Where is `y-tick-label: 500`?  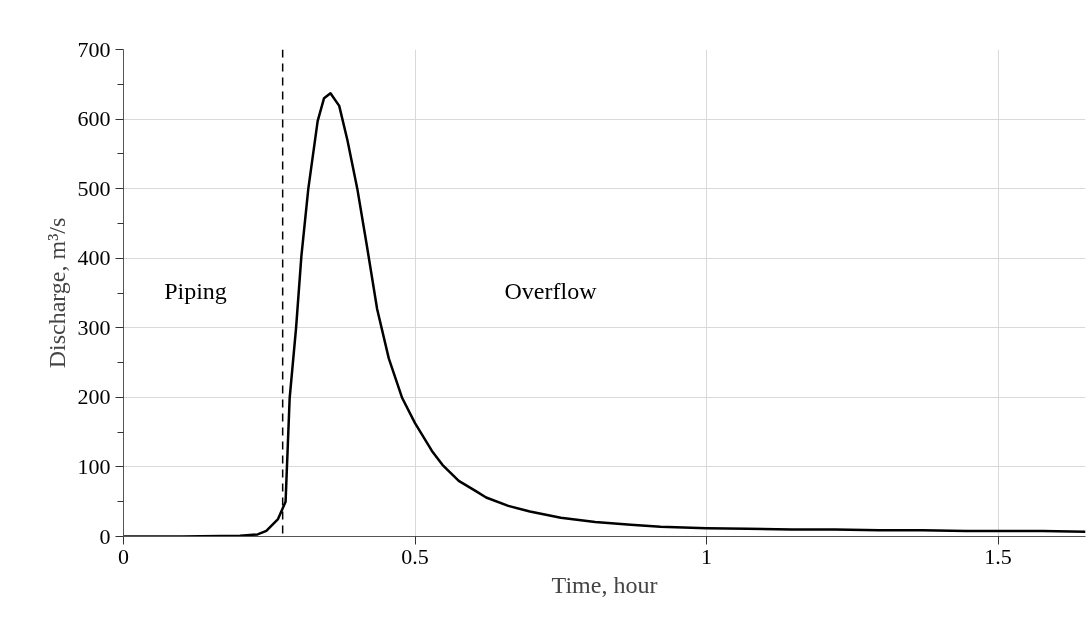
y-tick-label: 500 is located at coordinates (94, 188).